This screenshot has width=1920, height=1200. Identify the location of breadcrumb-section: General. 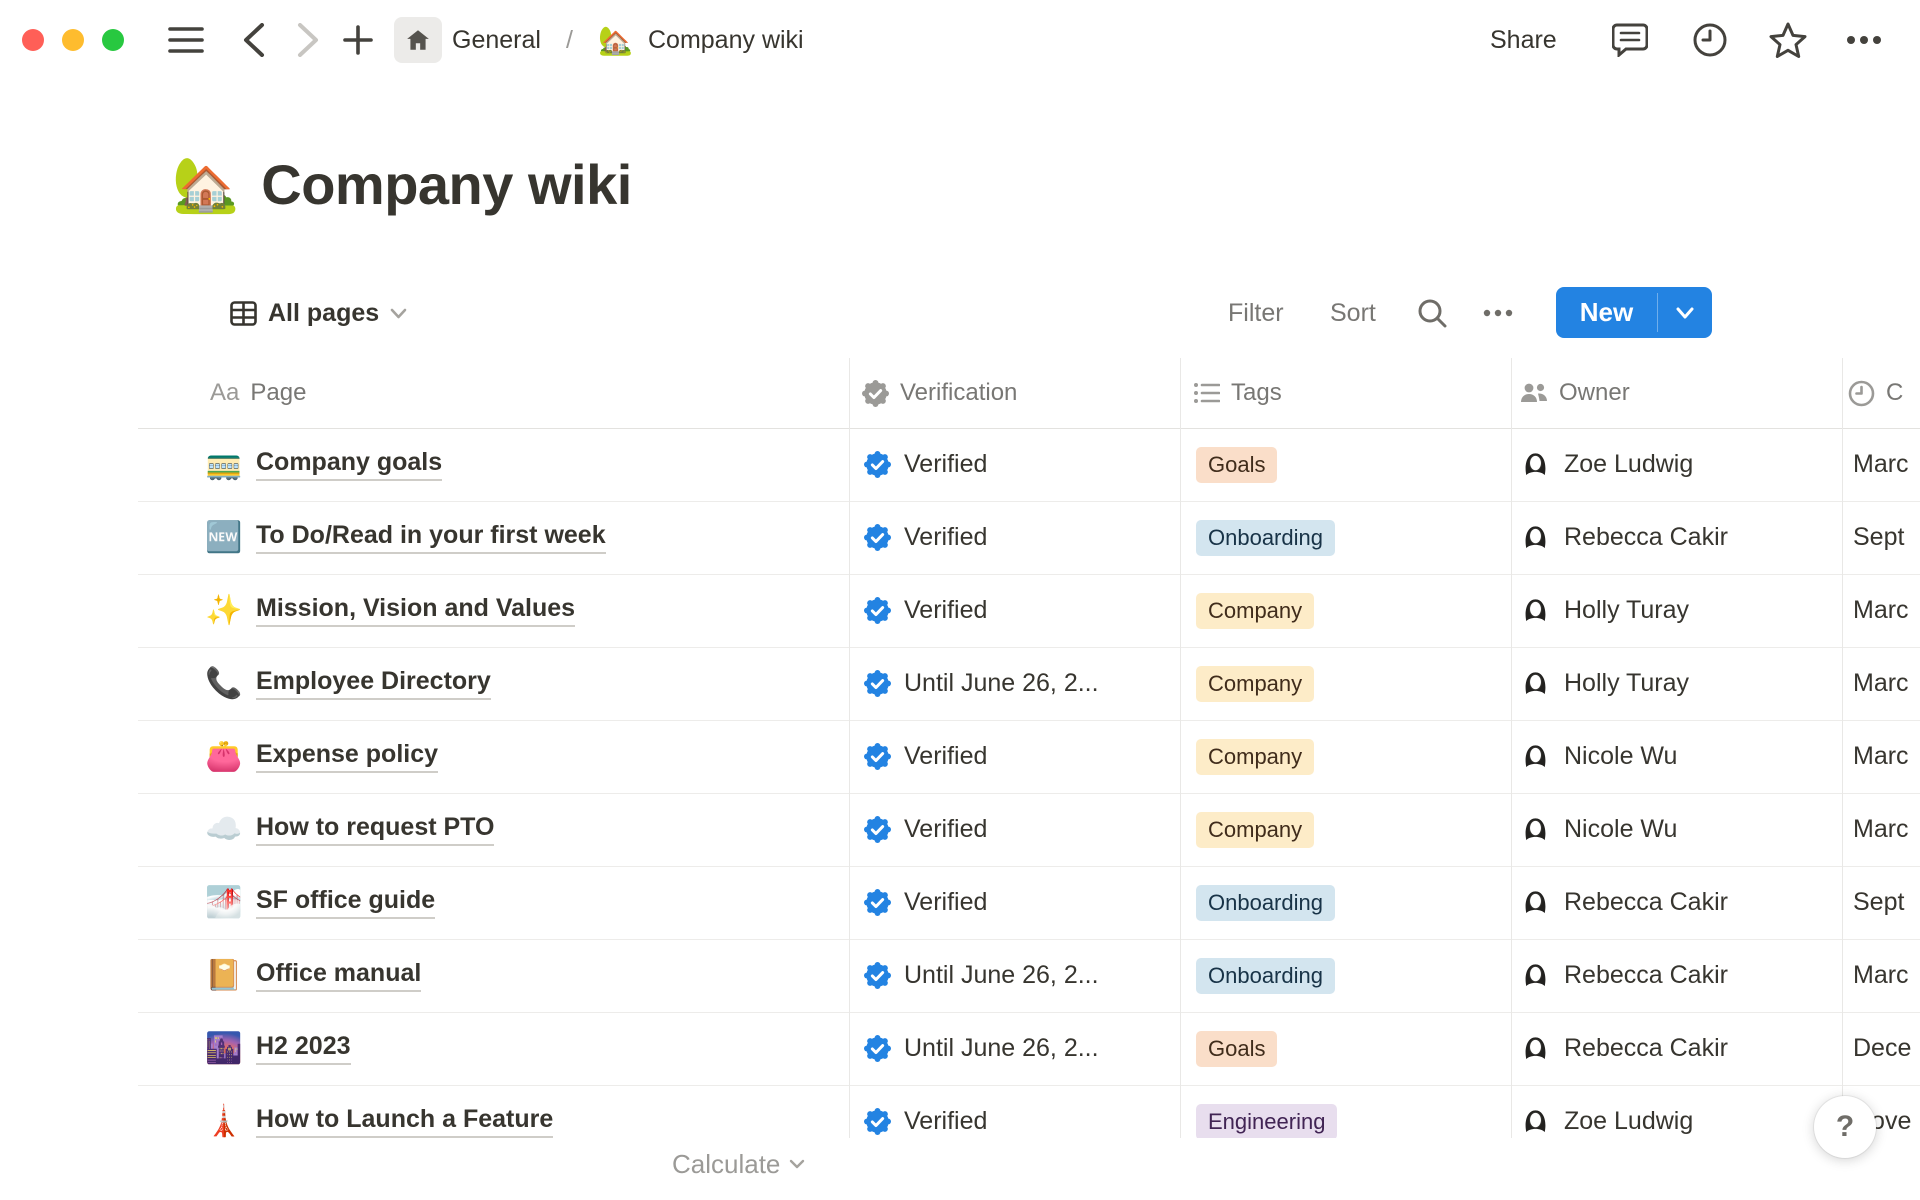
(496, 39).